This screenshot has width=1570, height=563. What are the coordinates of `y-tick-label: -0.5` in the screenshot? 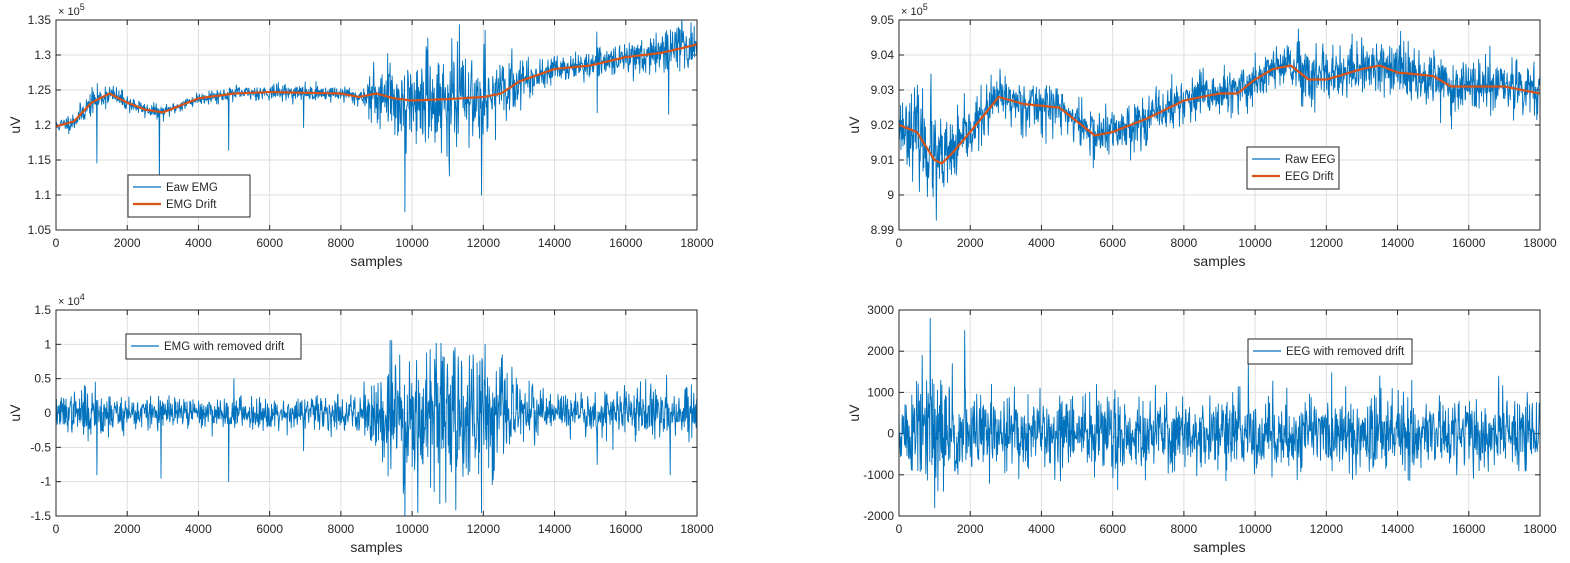 It's located at (40, 447).